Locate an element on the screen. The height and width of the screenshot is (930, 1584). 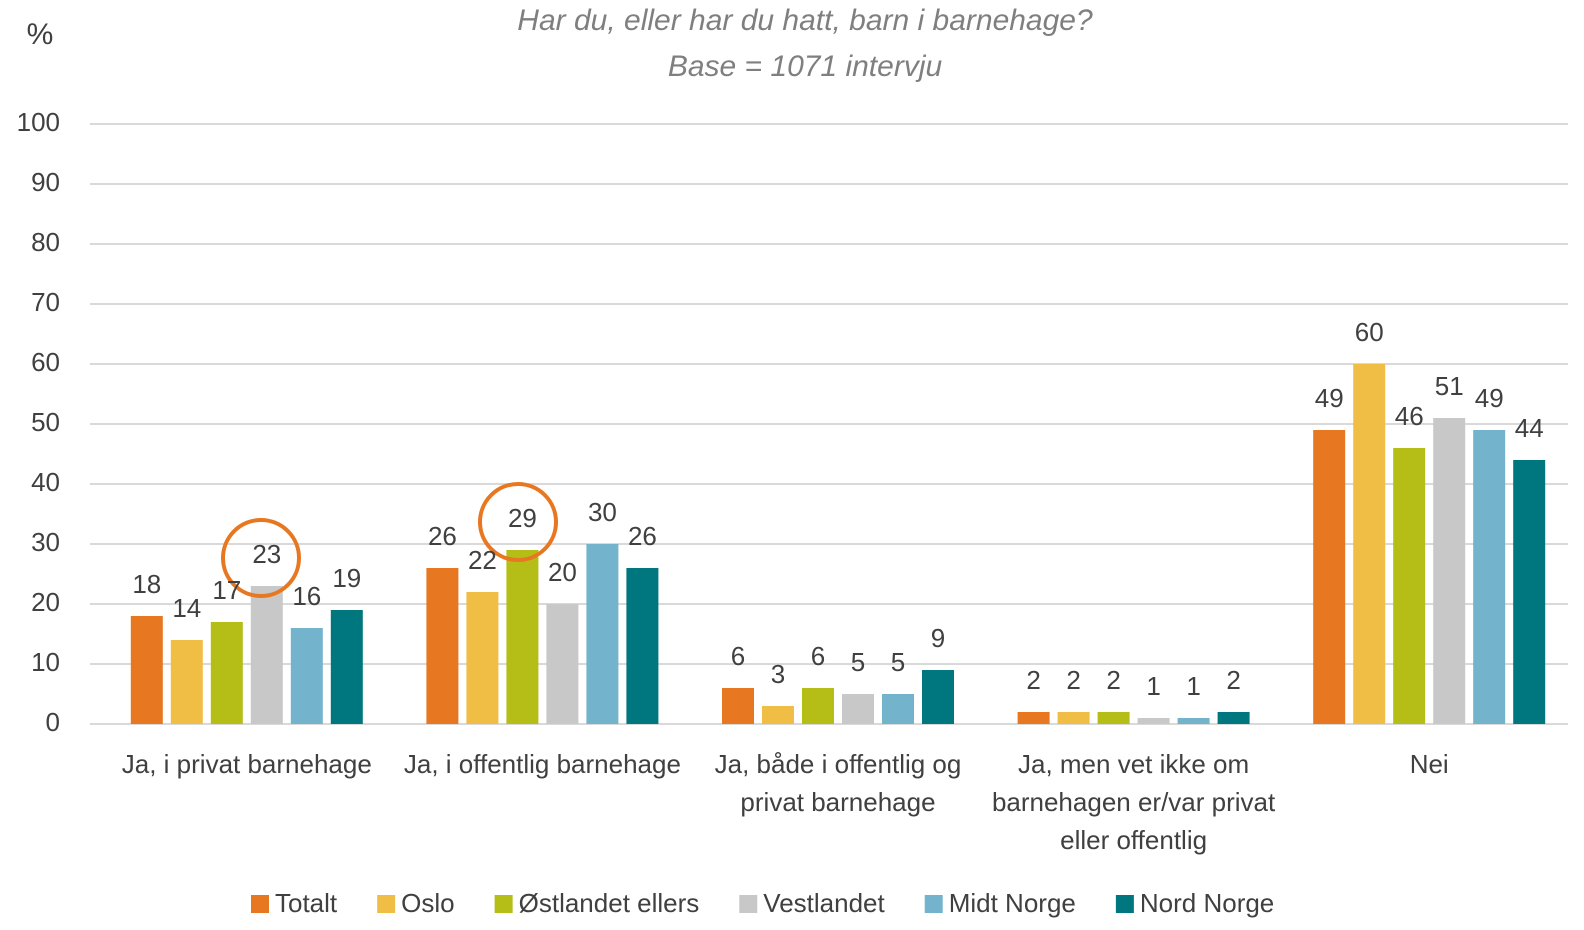
value-label: 22 is located at coordinates (482, 560).